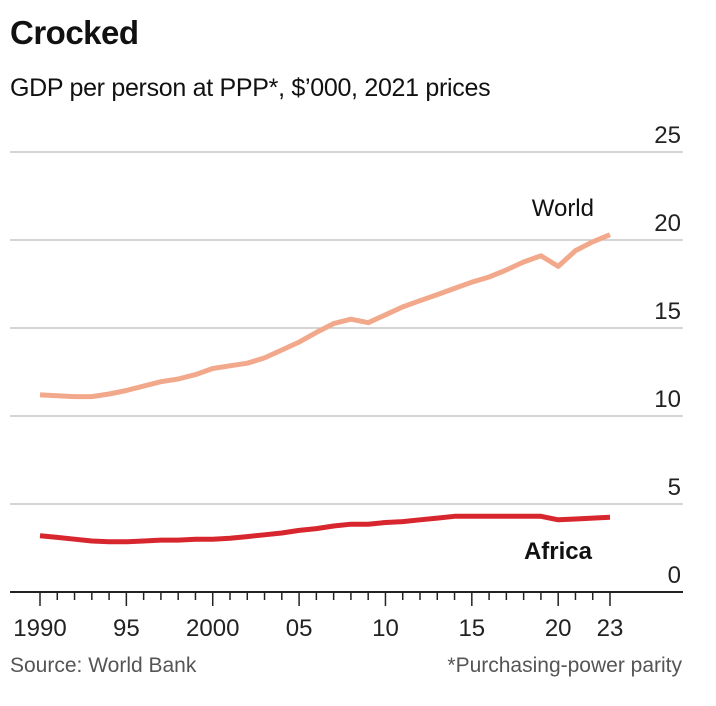  Describe the element at coordinates (667, 135) in the screenshot. I see `y-tick-label: 25` at that location.